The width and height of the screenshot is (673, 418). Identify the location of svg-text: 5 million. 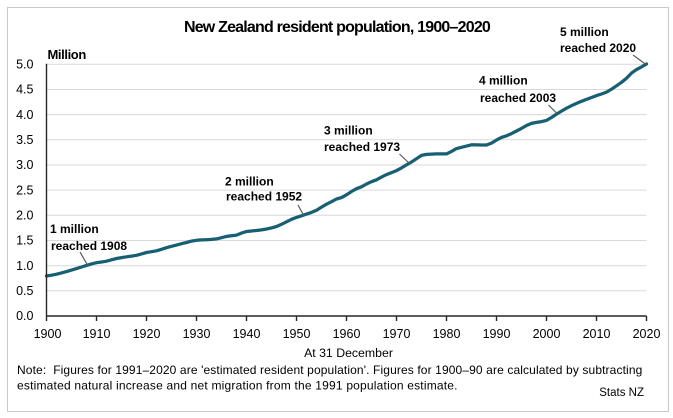
(584, 32).